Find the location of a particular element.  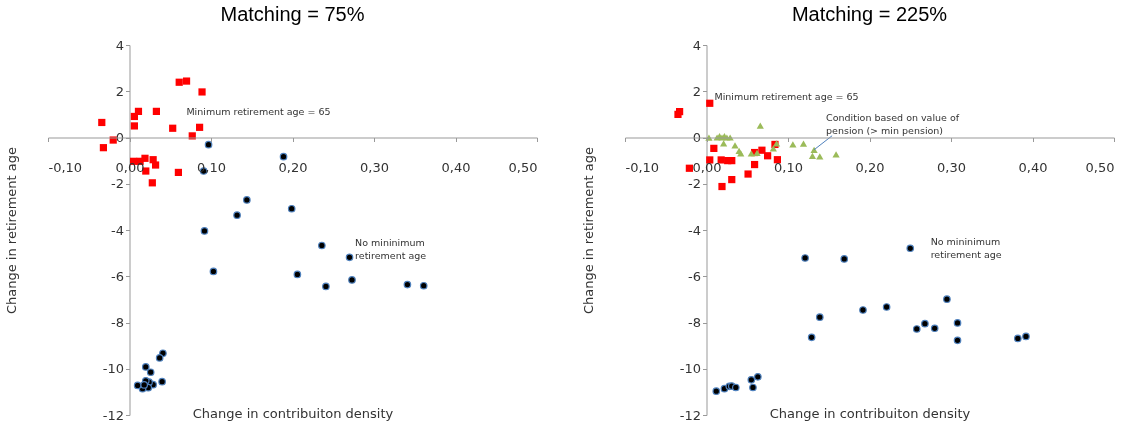

chart-title: Matching = 75% is located at coordinates (292, 14).